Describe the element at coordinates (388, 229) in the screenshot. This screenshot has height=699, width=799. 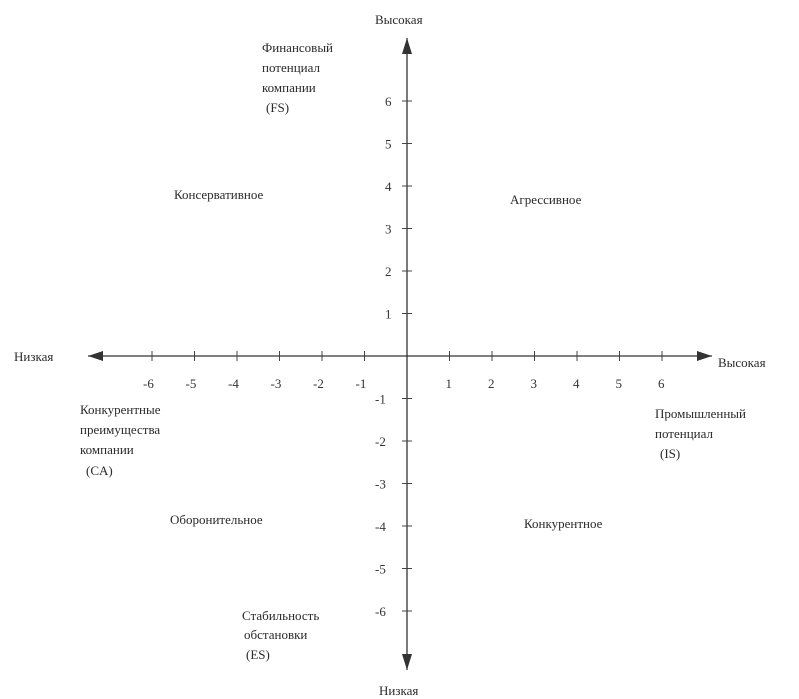
I see `y-tick-label: 3` at that location.